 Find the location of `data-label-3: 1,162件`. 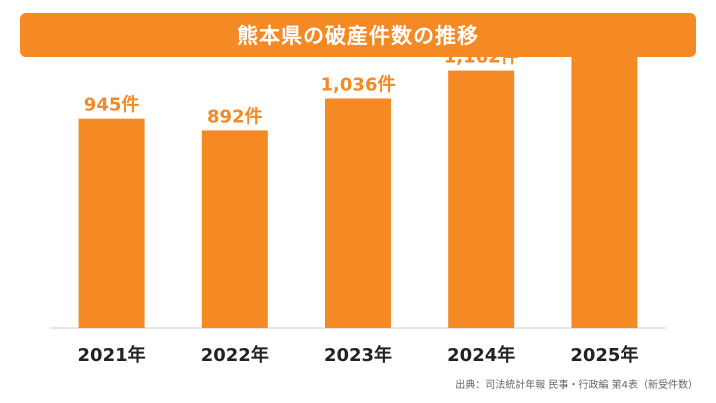

data-label-3: 1,162件 is located at coordinates (481, 57).